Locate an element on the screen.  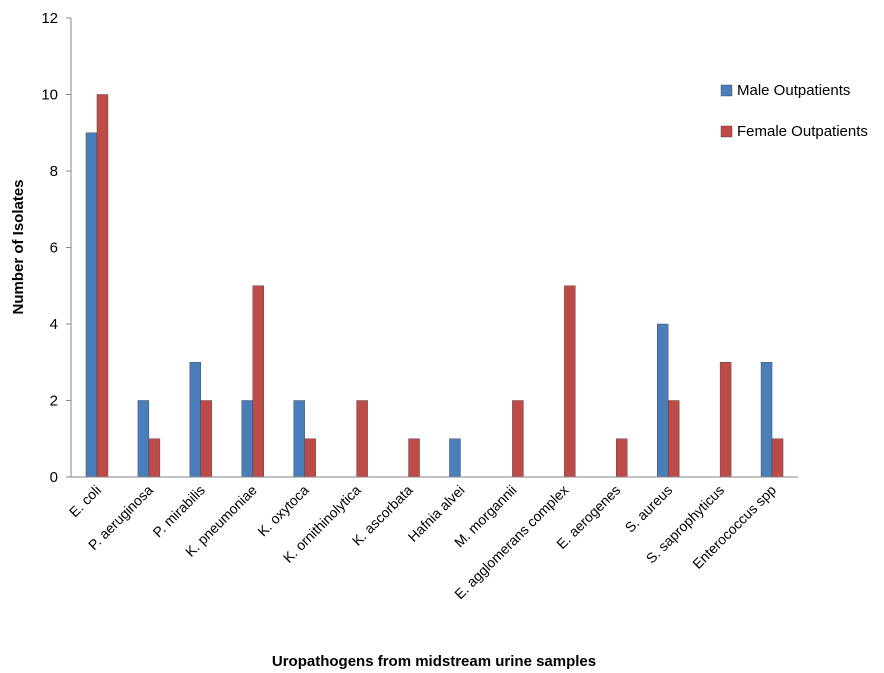
y-tick-label: 4 is located at coordinates (54, 324).